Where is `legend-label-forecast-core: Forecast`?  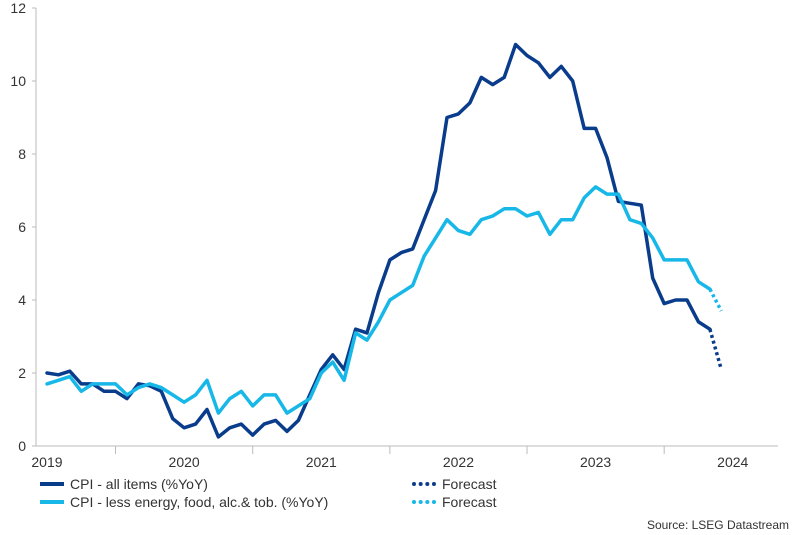
legend-label-forecast-core: Forecast is located at coordinates (469, 502).